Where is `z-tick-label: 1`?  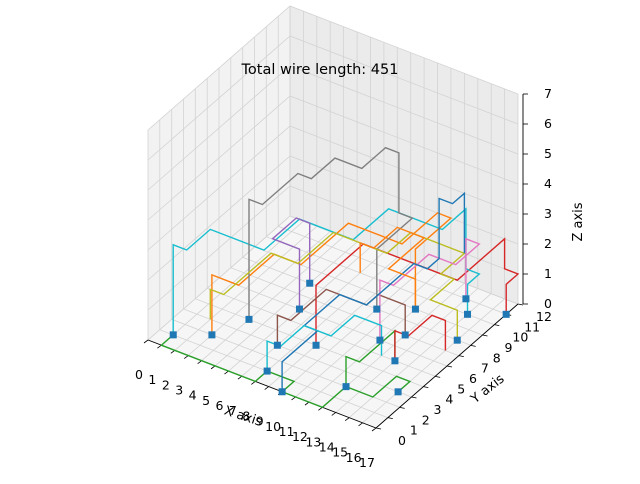 z-tick-label: 1 is located at coordinates (548, 273).